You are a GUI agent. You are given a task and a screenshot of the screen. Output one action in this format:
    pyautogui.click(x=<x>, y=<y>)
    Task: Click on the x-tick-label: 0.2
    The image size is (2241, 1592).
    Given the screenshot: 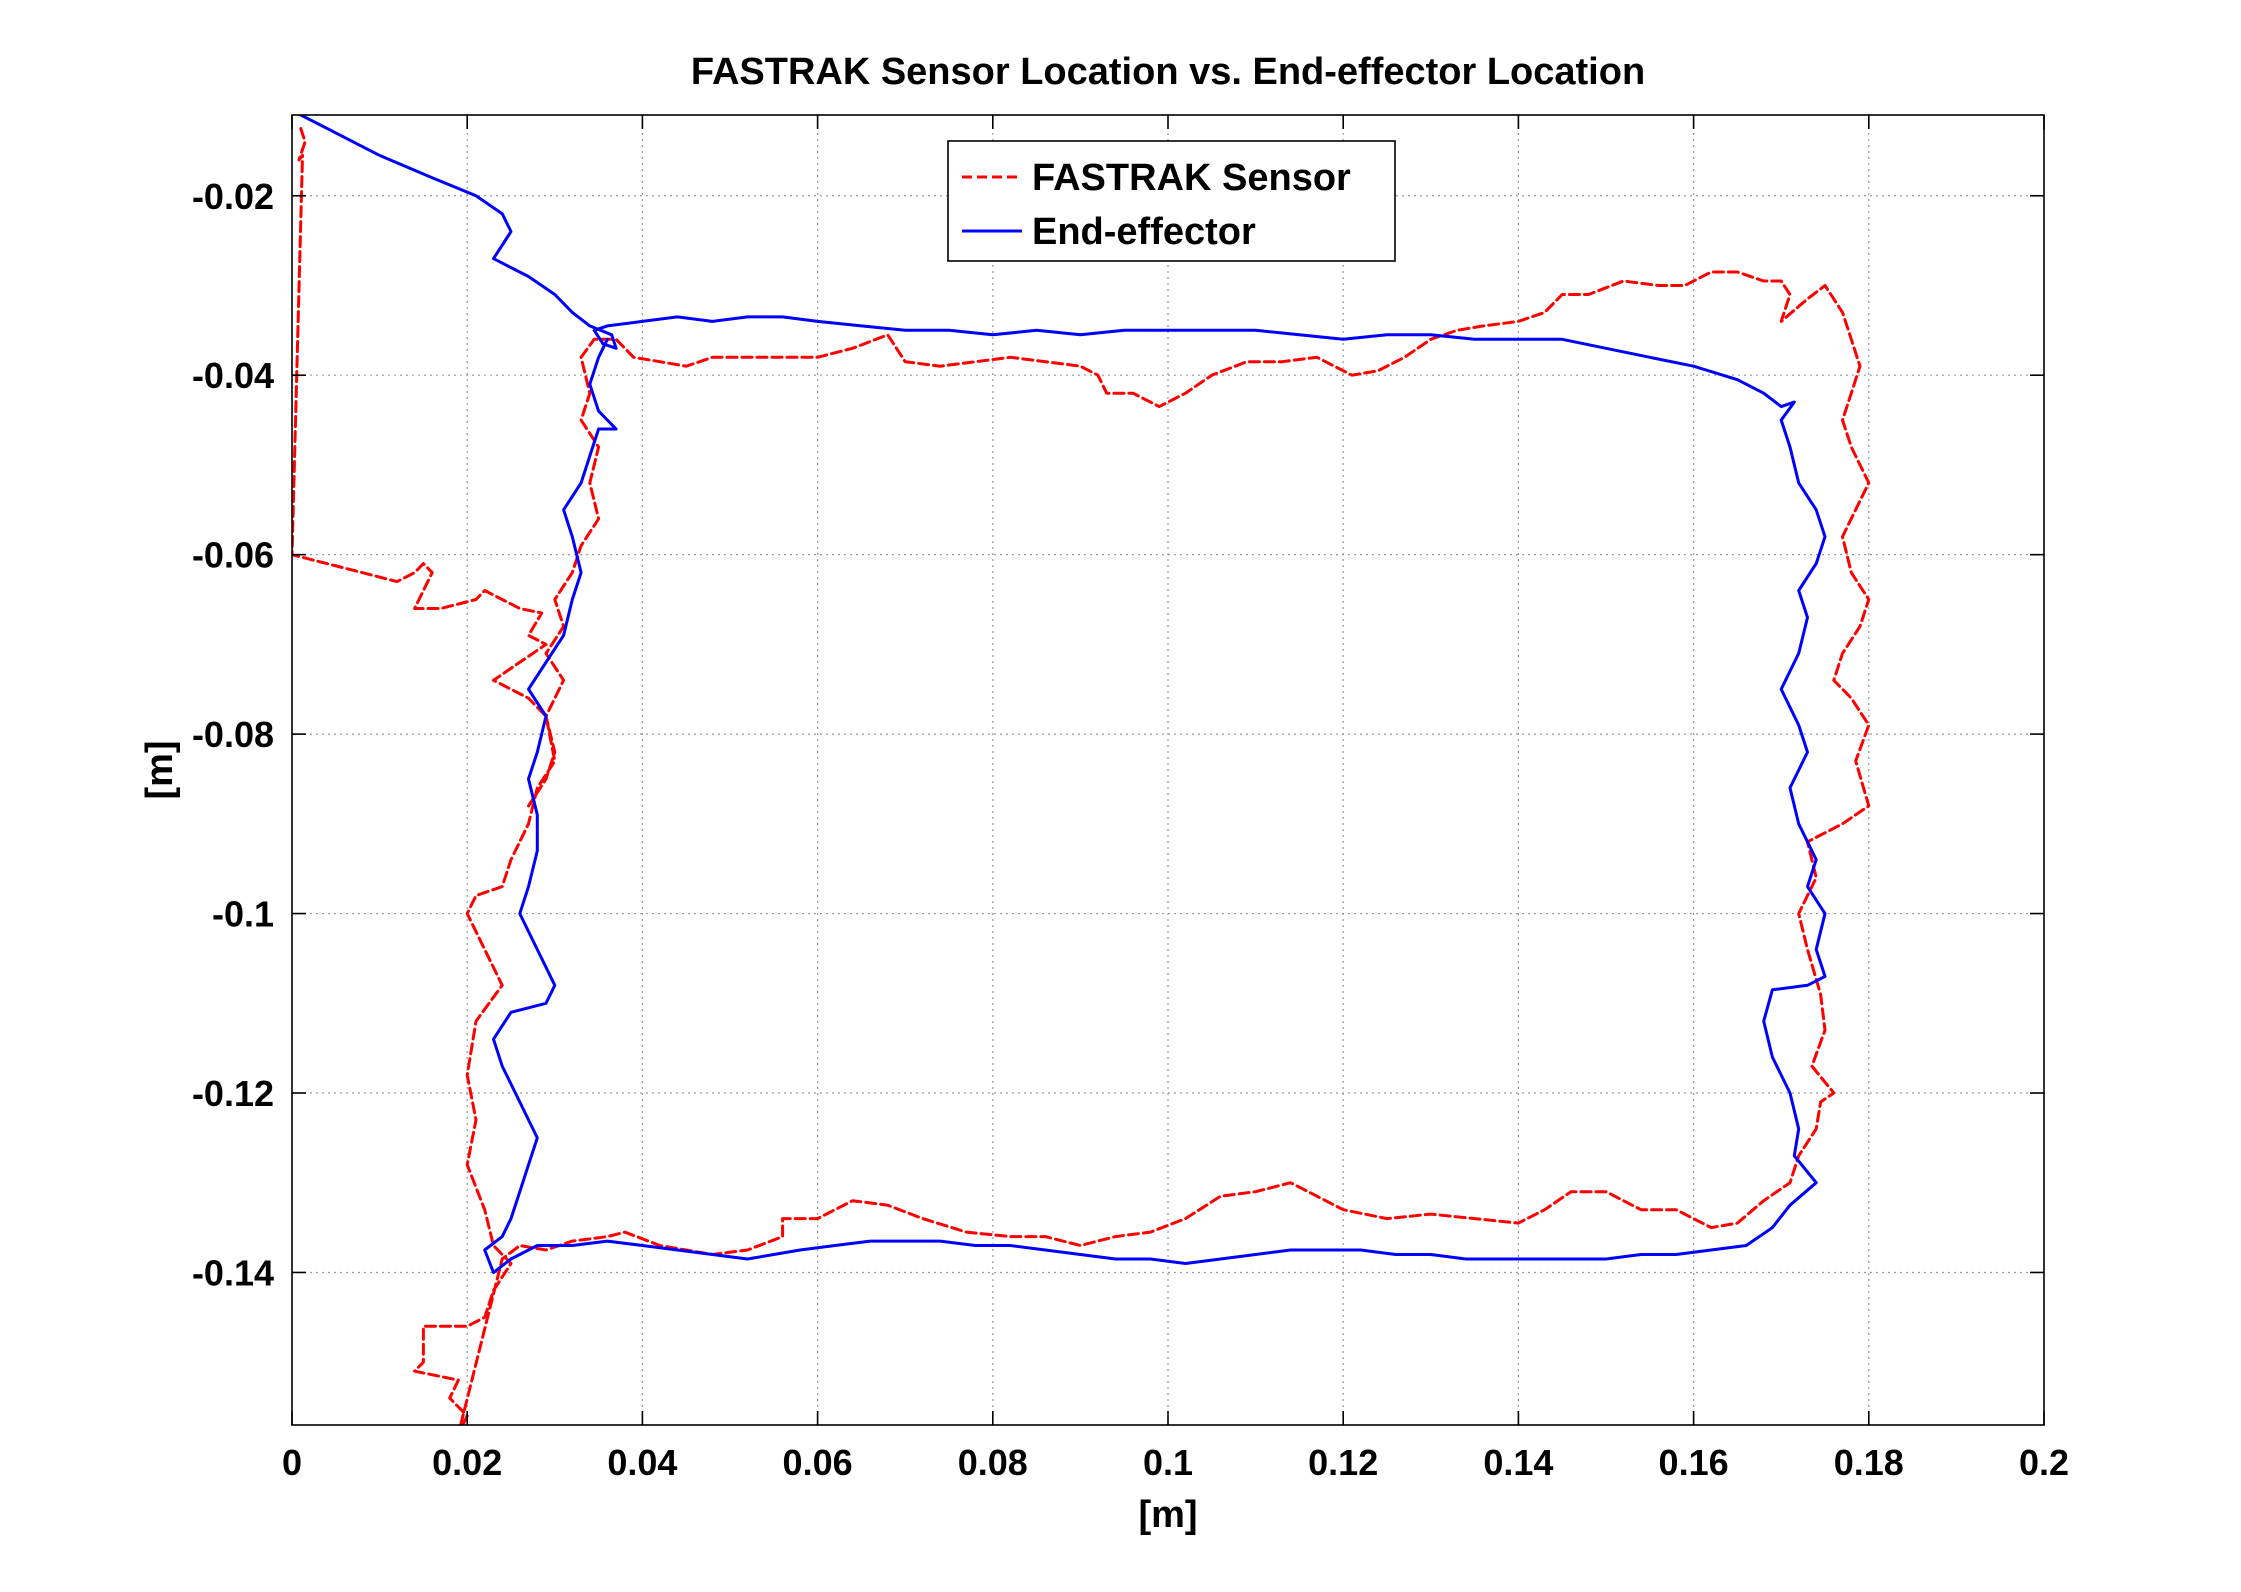 What is the action you would take?
    pyautogui.click(x=2044, y=1462)
    